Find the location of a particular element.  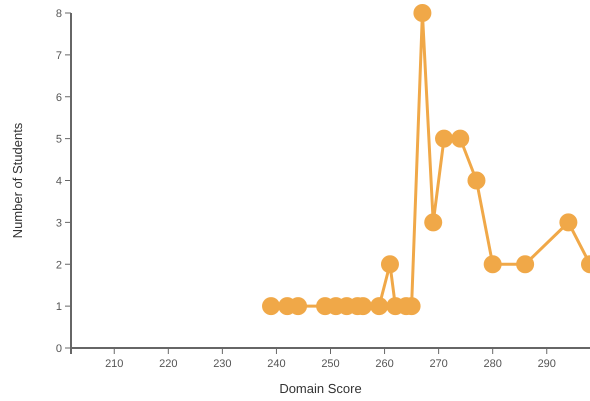

y-axis-title: Number of Students is located at coordinates (17, 180).